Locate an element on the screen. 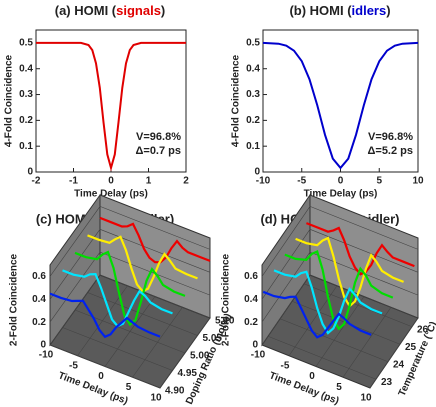  z-tick-label: 5.00 is located at coordinates (200, 356).